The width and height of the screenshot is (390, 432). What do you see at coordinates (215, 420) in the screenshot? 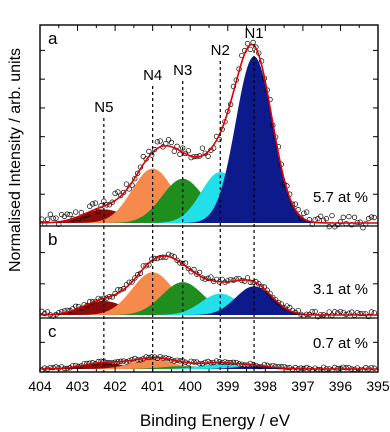
I see `x-axis-label: Binding Energy / eV` at bounding box center [215, 420].